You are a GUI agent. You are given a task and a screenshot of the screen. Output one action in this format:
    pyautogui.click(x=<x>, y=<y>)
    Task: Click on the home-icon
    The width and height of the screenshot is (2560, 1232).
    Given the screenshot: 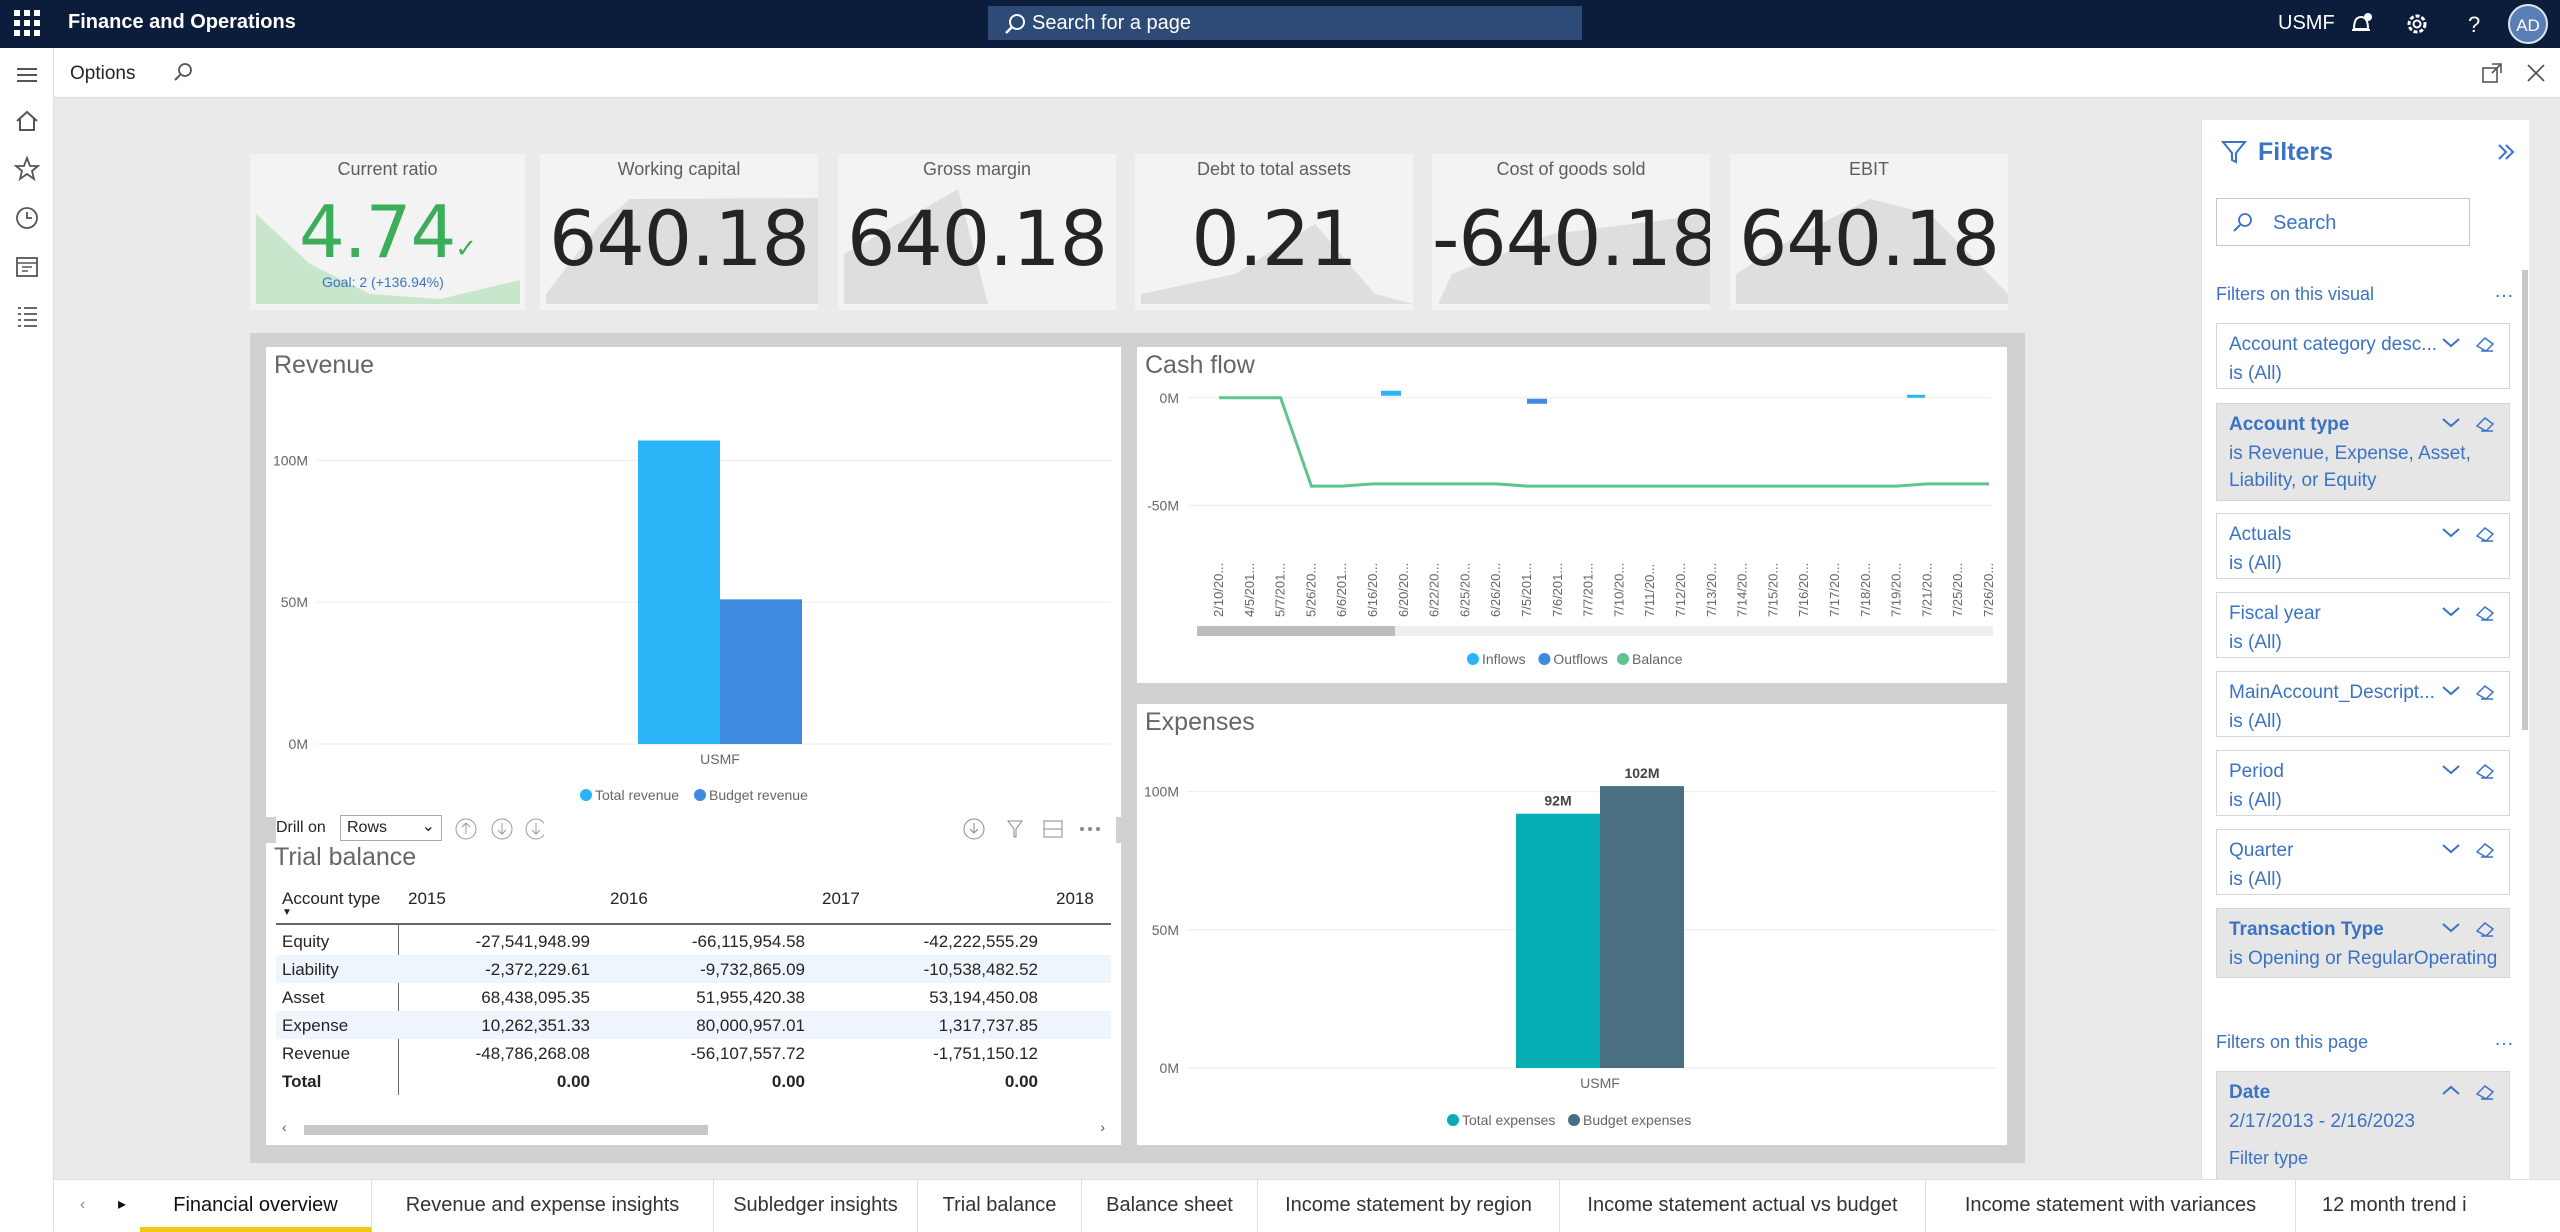 What is the action you would take?
    pyautogui.click(x=27, y=121)
    